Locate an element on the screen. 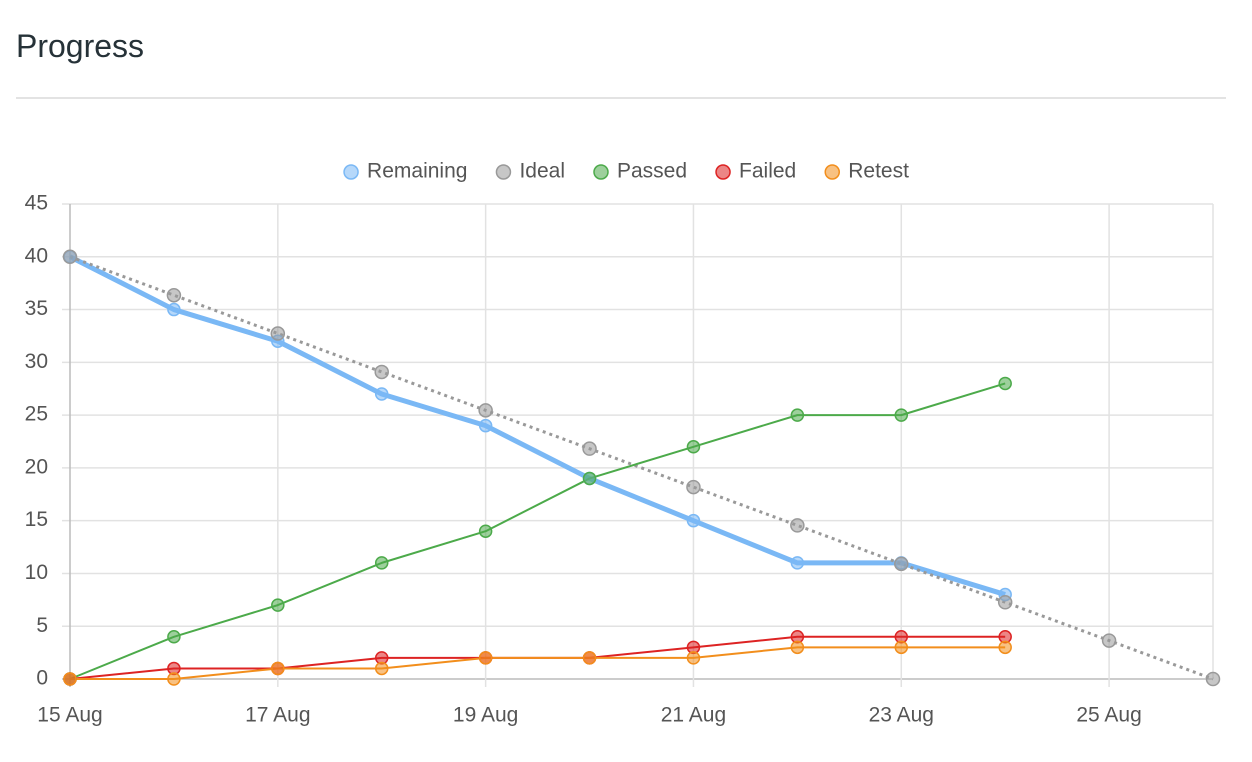 The width and height of the screenshot is (1252, 762). x-tick-label: 25 Aug is located at coordinates (1108, 715).